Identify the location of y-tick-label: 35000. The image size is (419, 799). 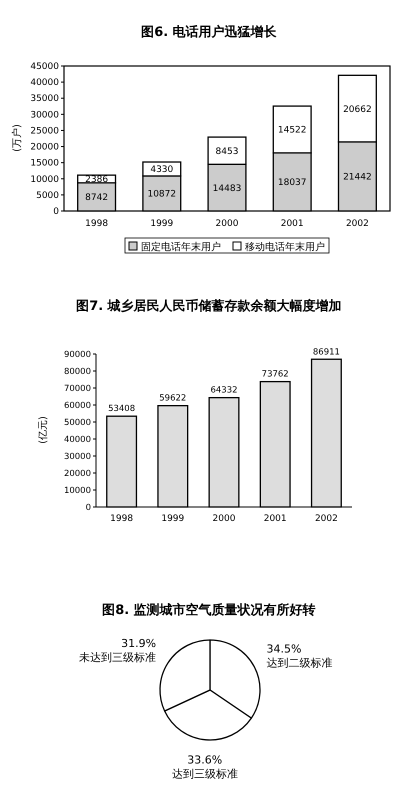
(45, 99).